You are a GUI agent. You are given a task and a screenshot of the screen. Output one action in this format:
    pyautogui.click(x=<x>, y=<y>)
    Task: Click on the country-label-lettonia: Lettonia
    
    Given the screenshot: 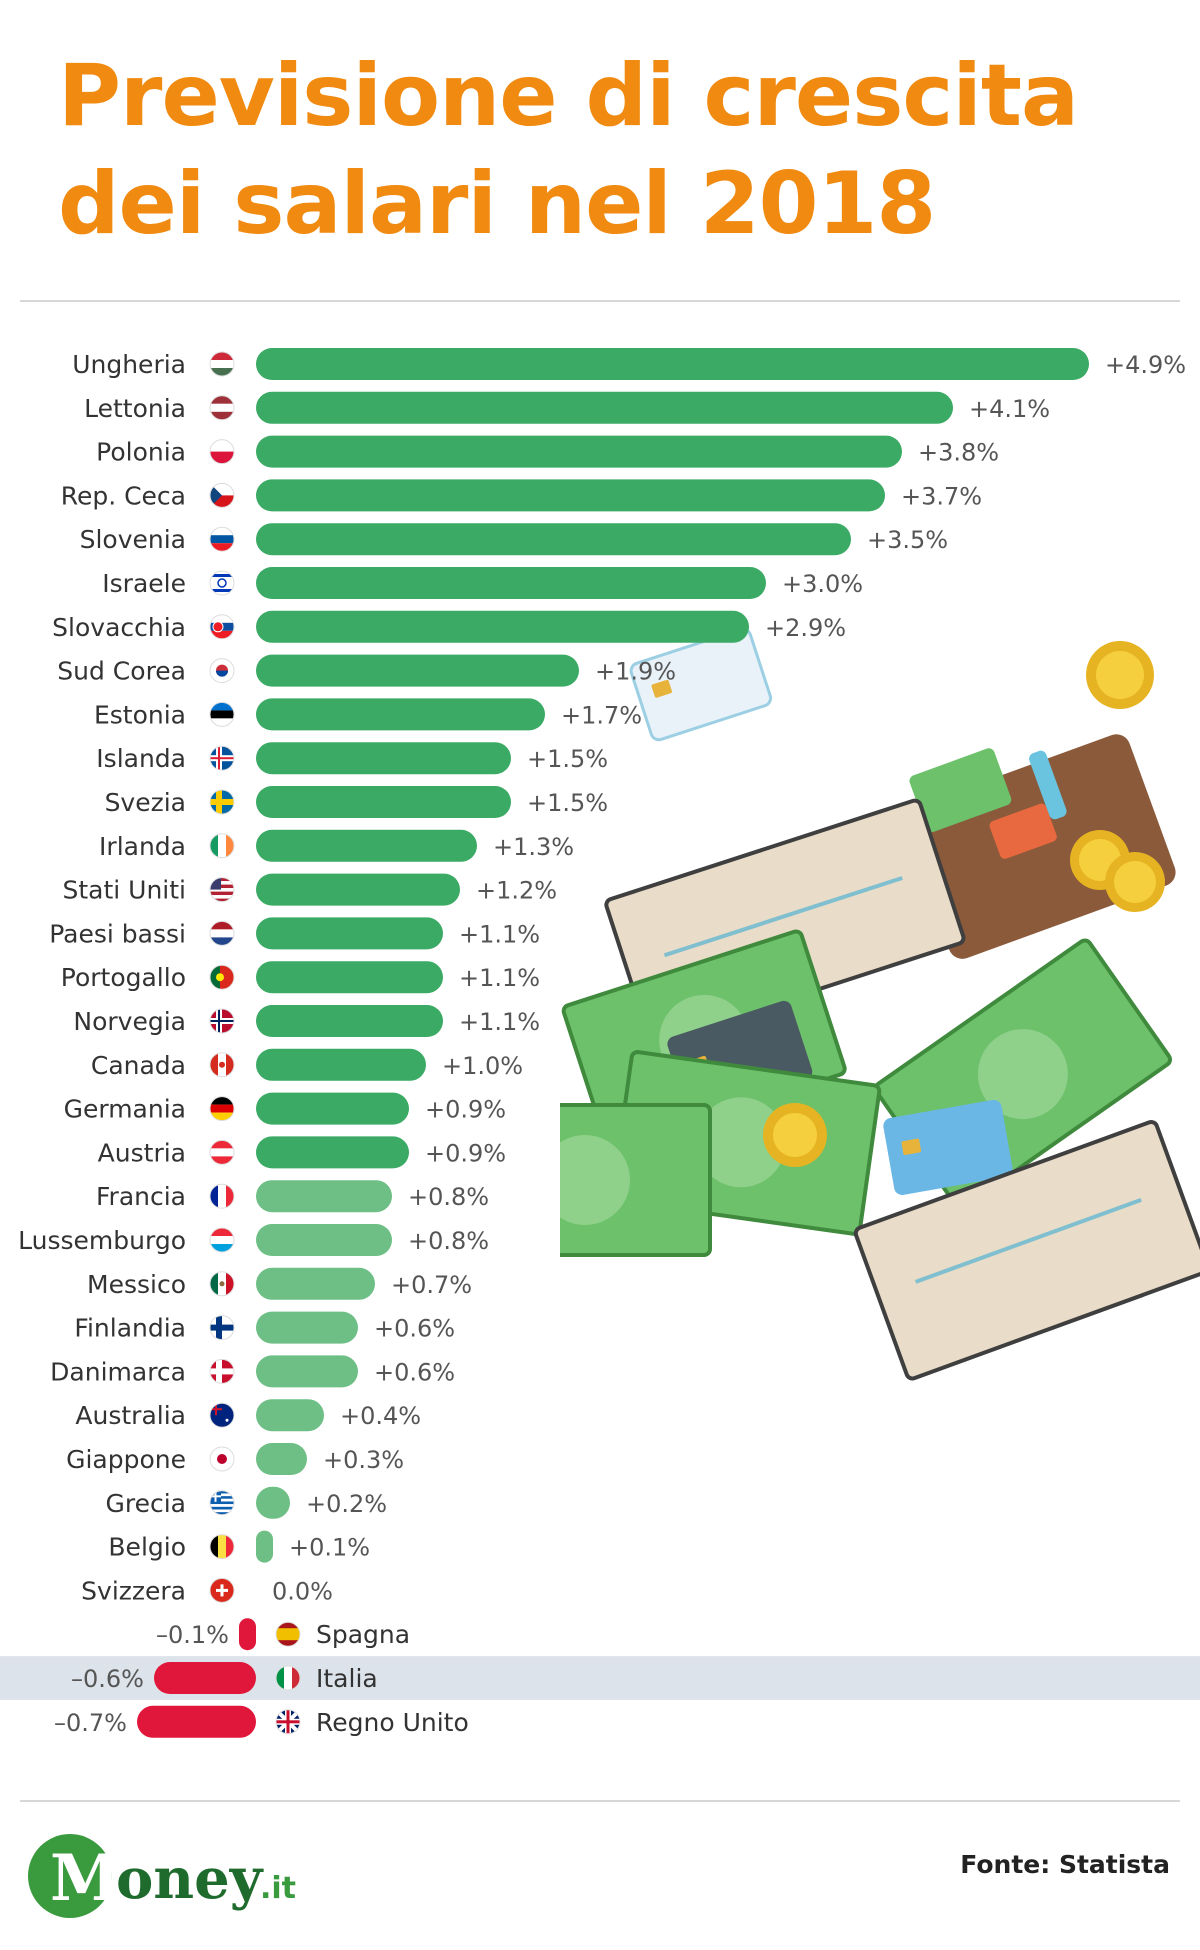 What is the action you would take?
    pyautogui.click(x=135, y=408)
    